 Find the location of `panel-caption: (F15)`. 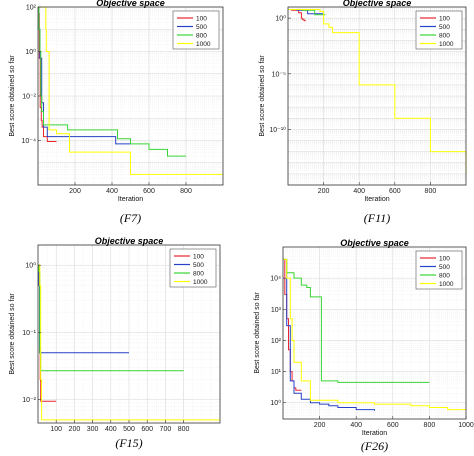

panel-caption: (F15) is located at coordinates (128, 443).